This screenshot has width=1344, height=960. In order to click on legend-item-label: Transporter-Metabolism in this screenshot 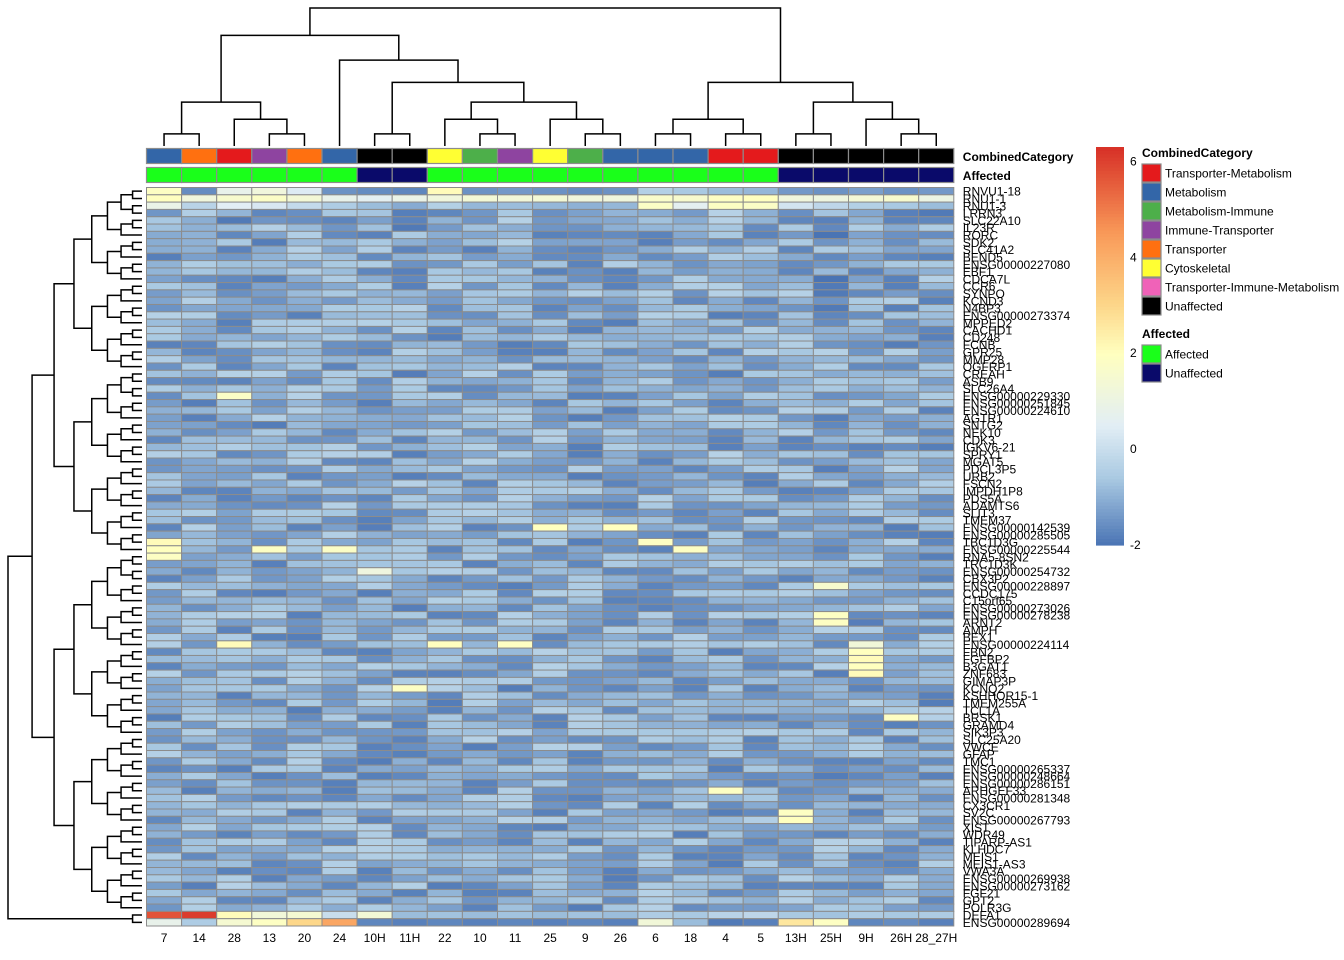, I will do `click(1228, 174)`.